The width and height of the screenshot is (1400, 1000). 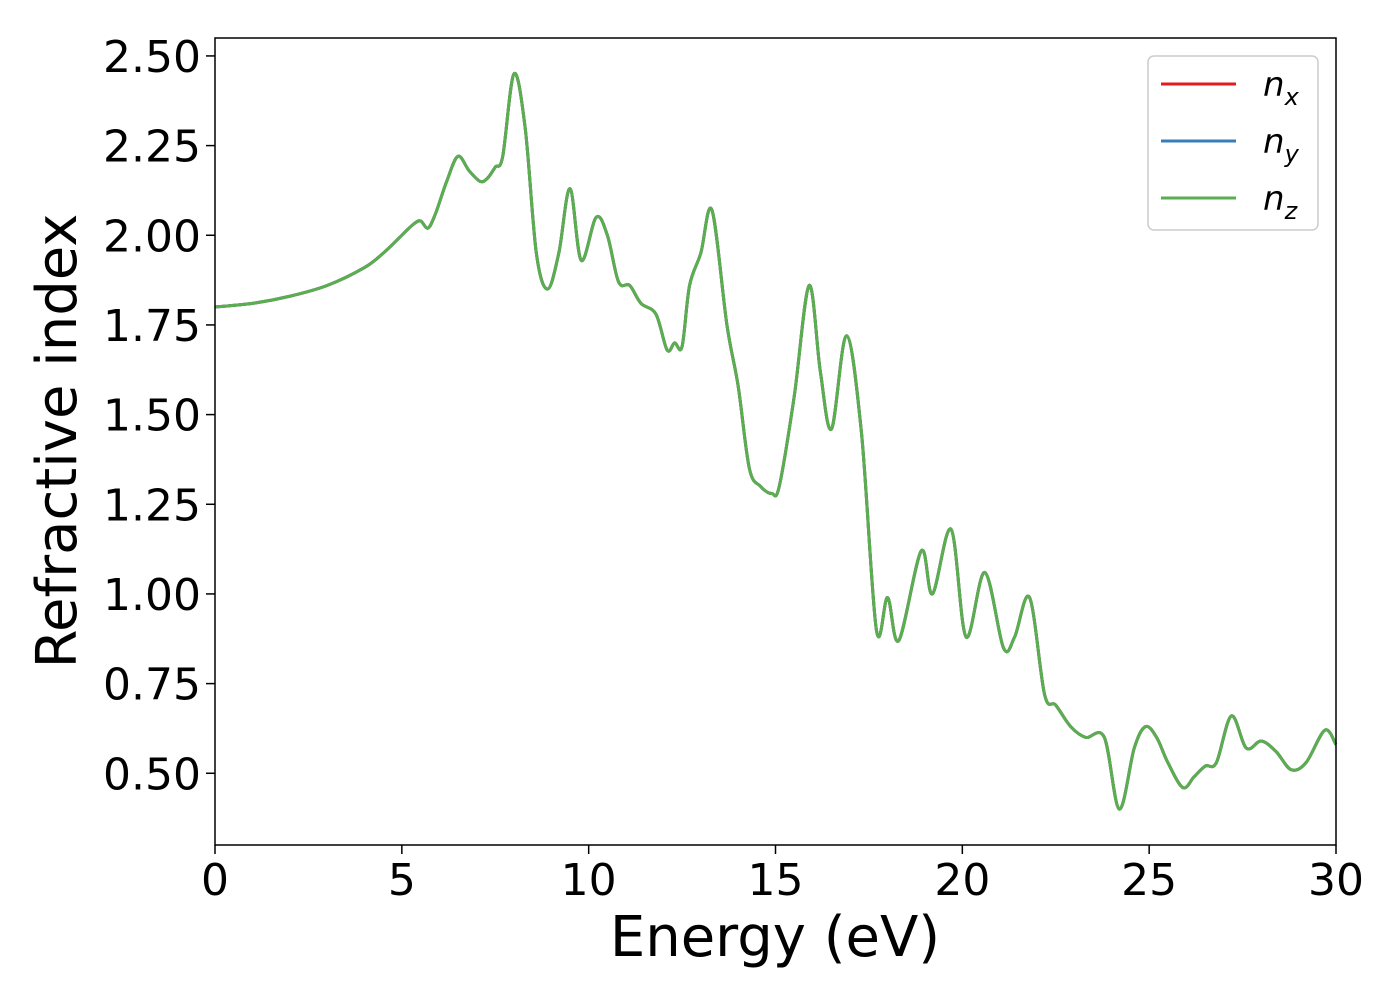 I want to click on x-tick-label: 10, so click(x=589, y=880).